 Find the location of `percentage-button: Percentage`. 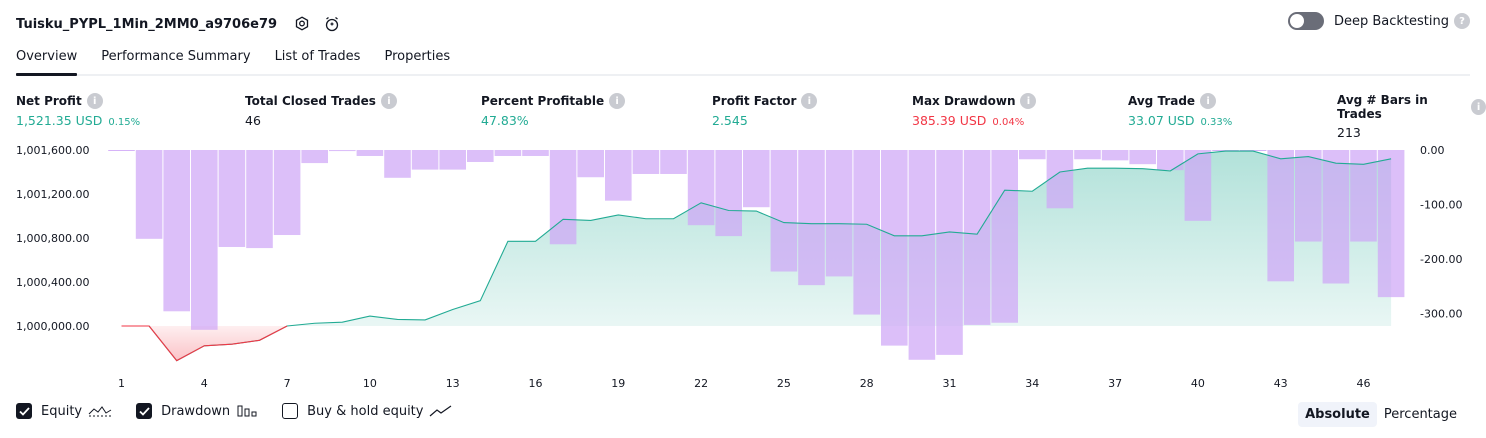

percentage-button: Percentage is located at coordinates (1420, 414).